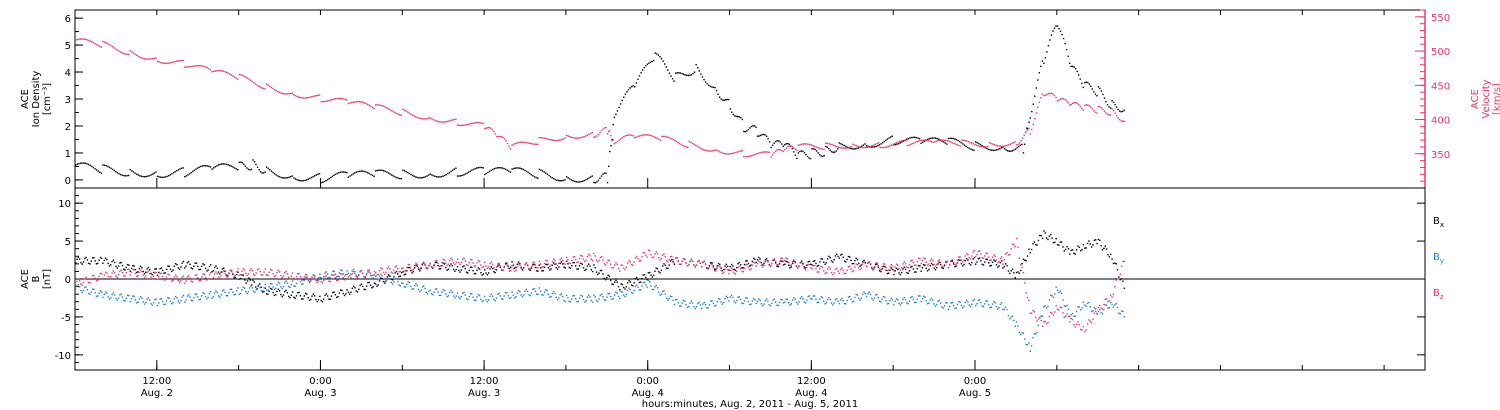  What do you see at coordinates (1496, 99) in the screenshot?
I see `right-y-axis-label: [km/s]` at bounding box center [1496, 99].